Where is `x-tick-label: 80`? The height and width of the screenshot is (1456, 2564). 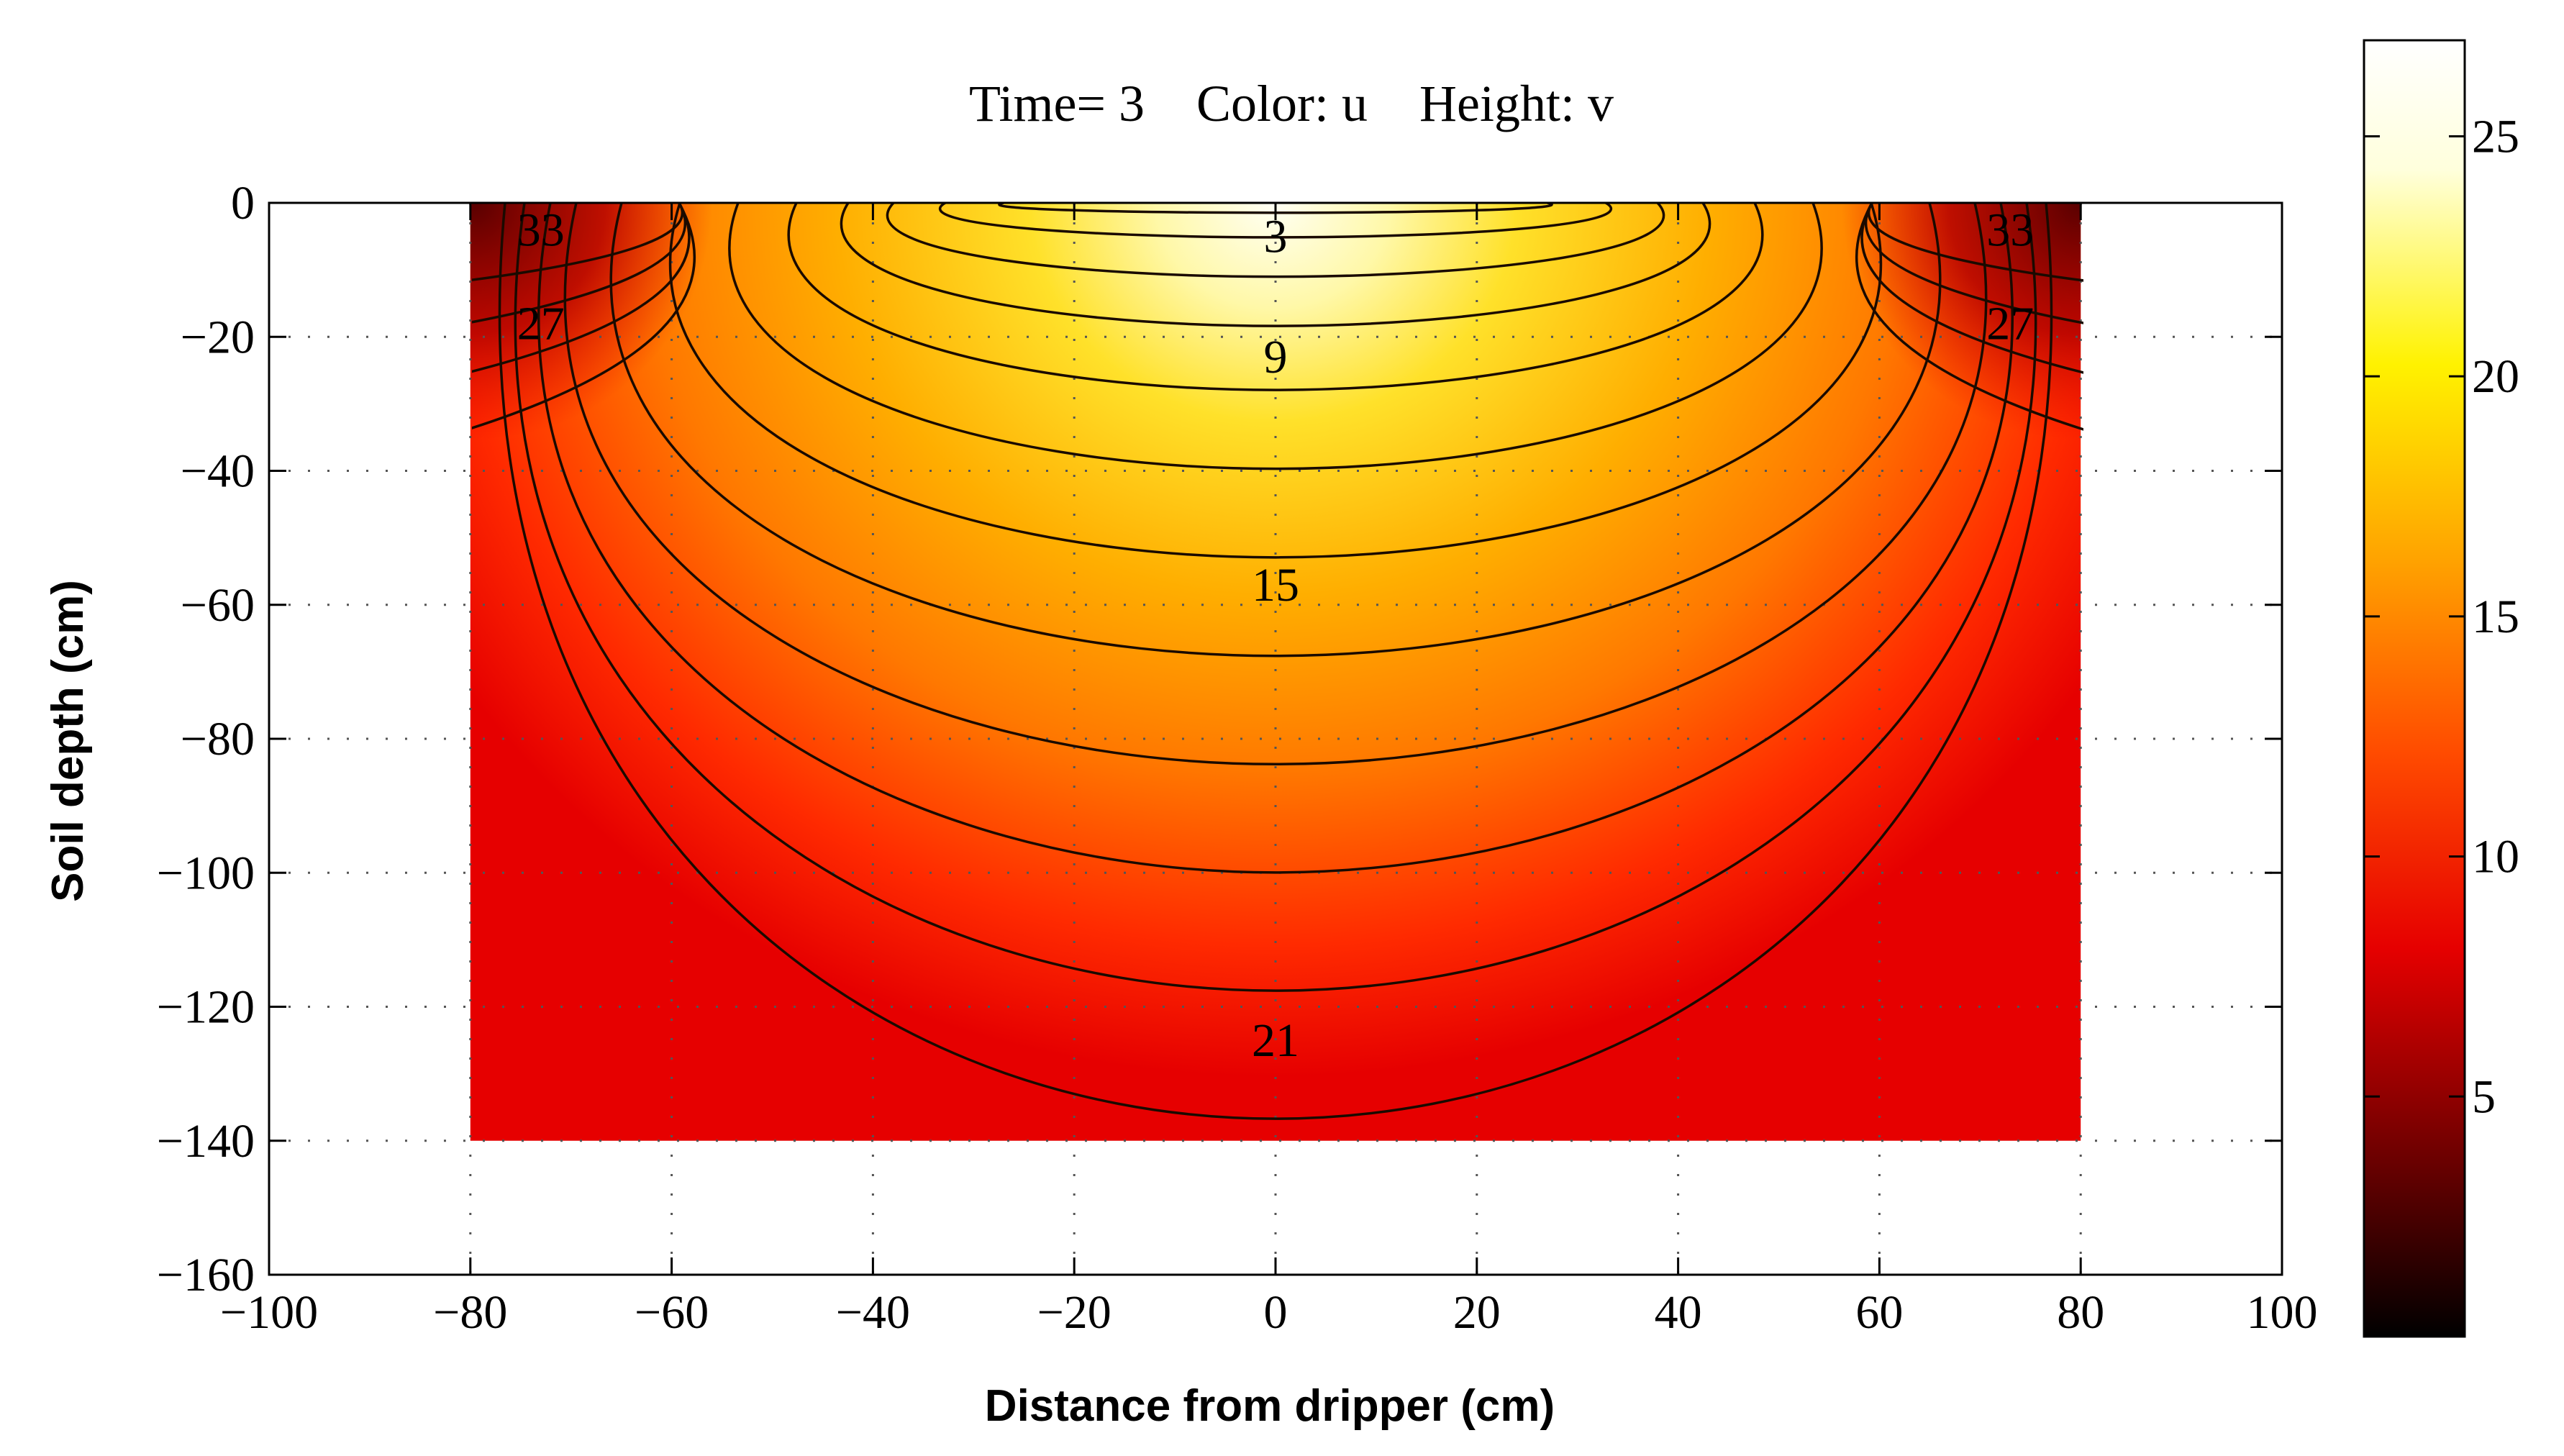
x-tick-label: 80 is located at coordinates (2080, 1312).